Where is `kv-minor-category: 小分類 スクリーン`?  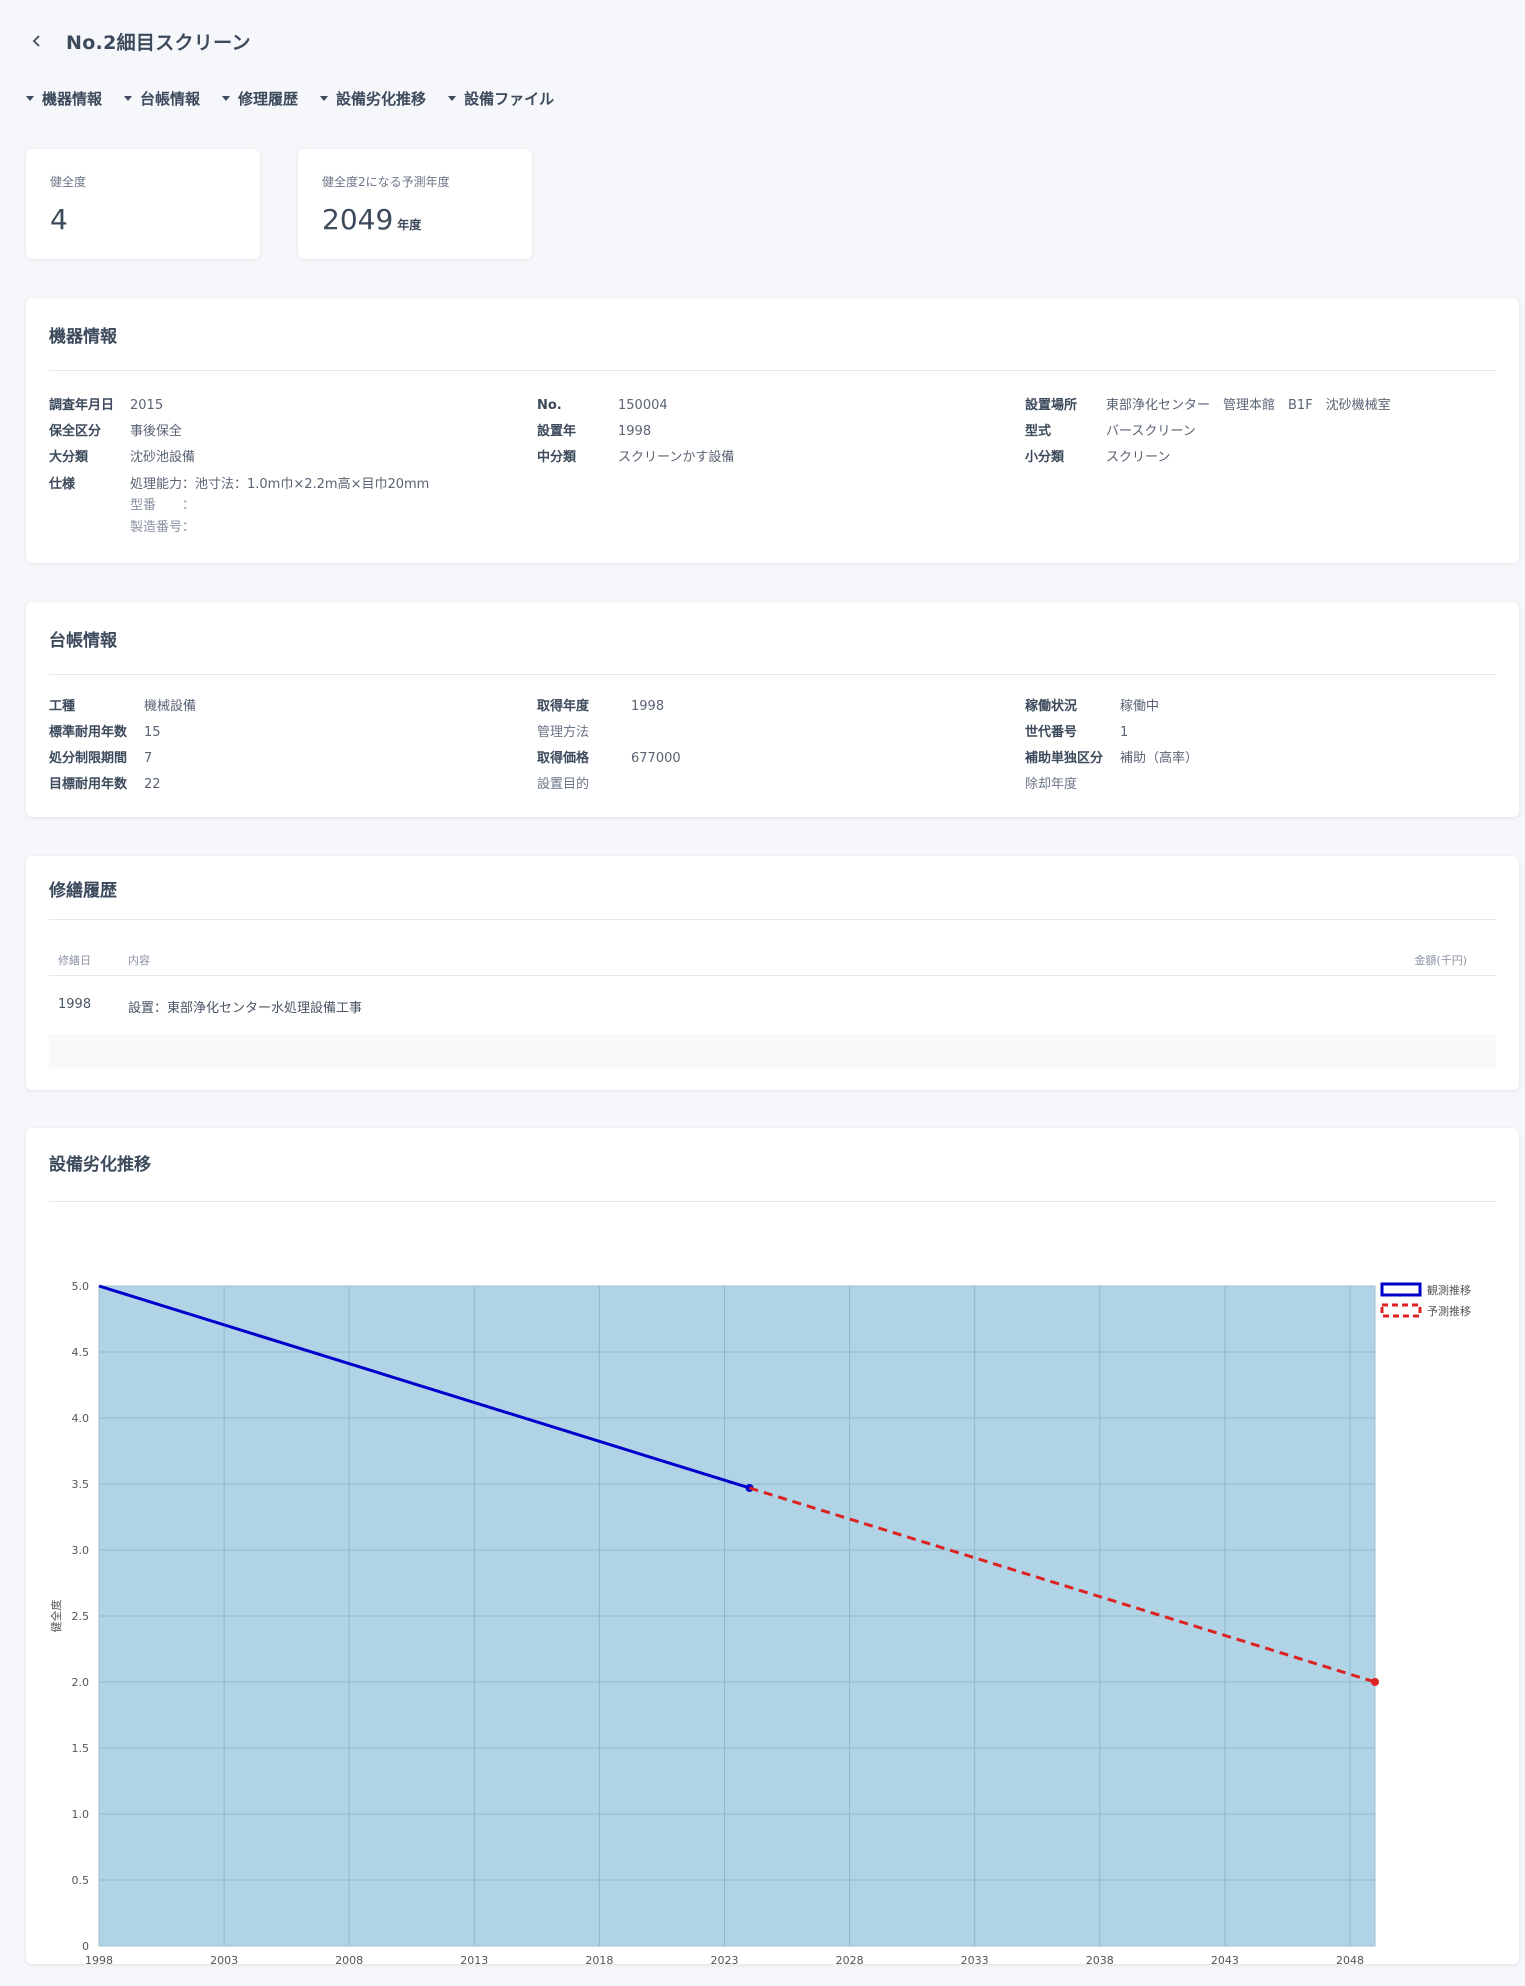
kv-minor-category: 小分類 スクリーン is located at coordinates (1097, 458).